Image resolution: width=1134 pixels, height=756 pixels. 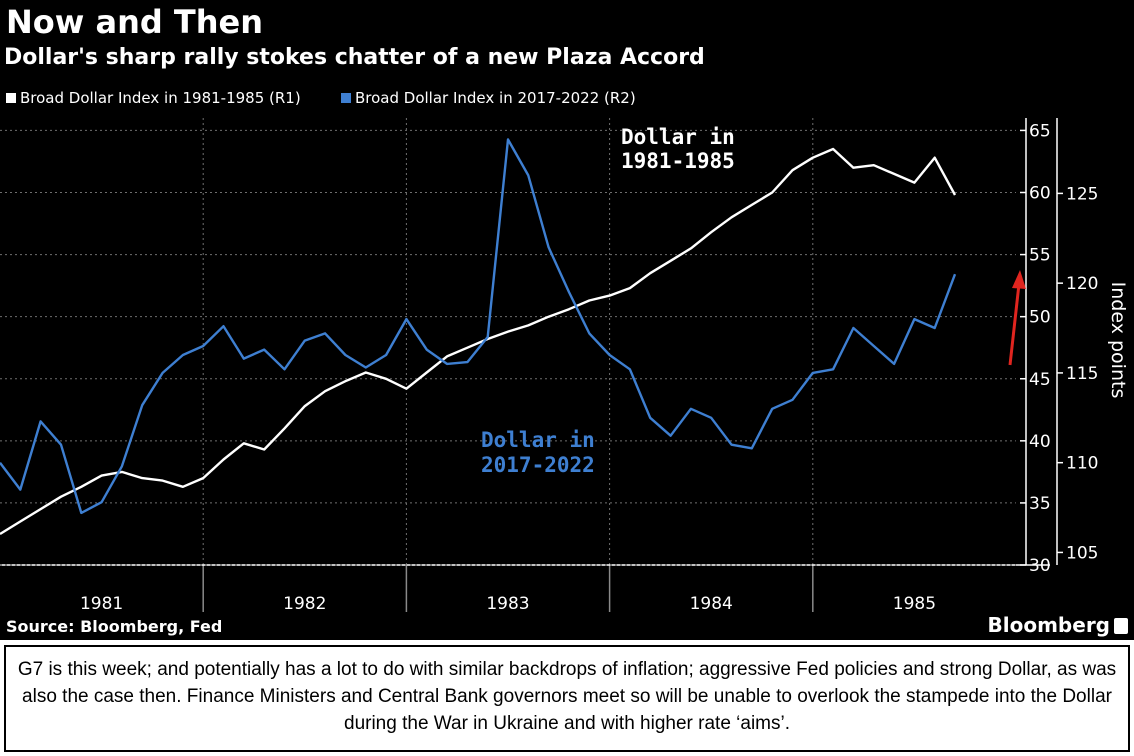 I want to click on y1-tick-label: 35, so click(x=1040, y=504).